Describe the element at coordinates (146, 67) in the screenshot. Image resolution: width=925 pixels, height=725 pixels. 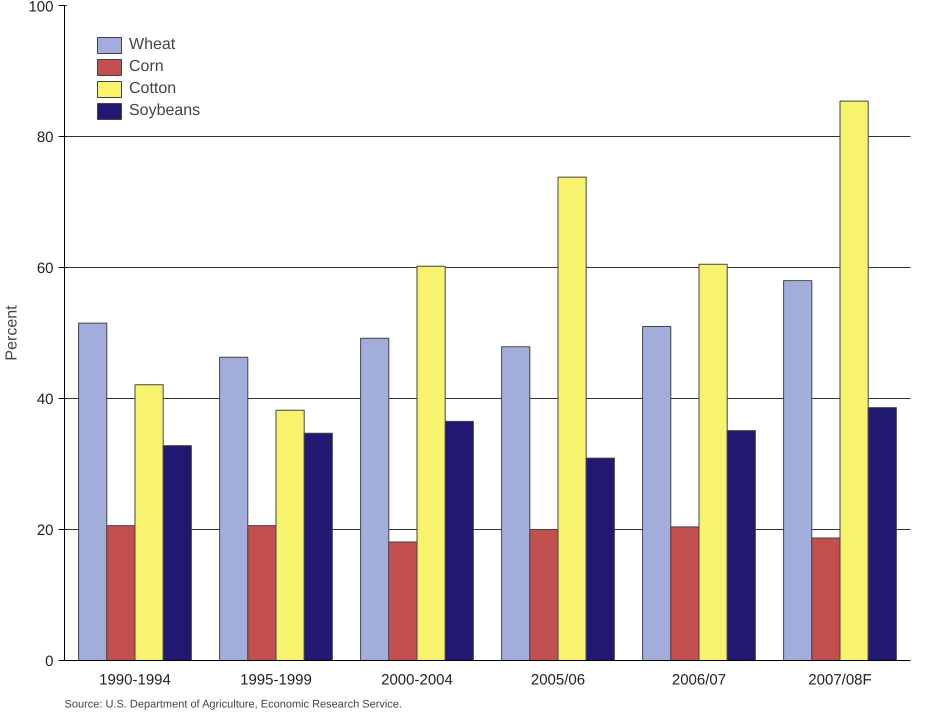
I see `legend-label: Corn` at that location.